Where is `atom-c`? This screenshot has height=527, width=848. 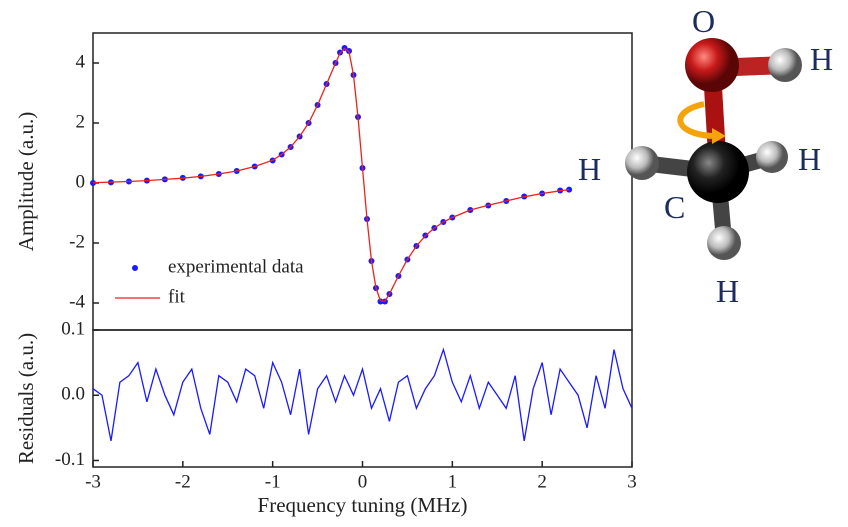
atom-c is located at coordinates (718, 172).